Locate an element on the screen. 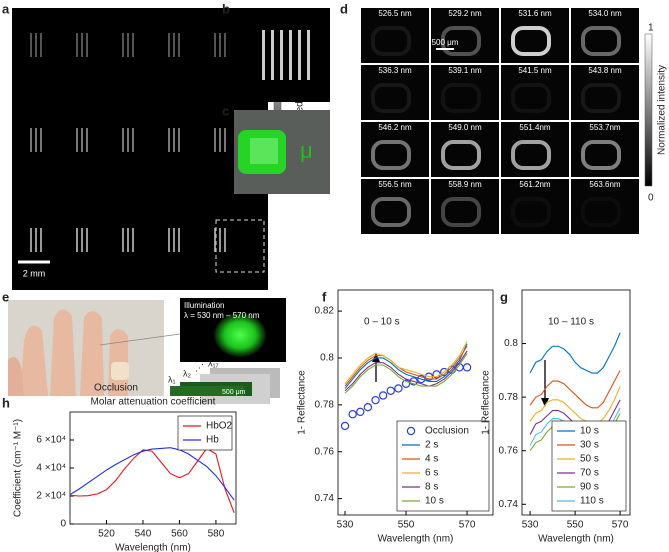  stack-frame is located at coordinates (207, 391).